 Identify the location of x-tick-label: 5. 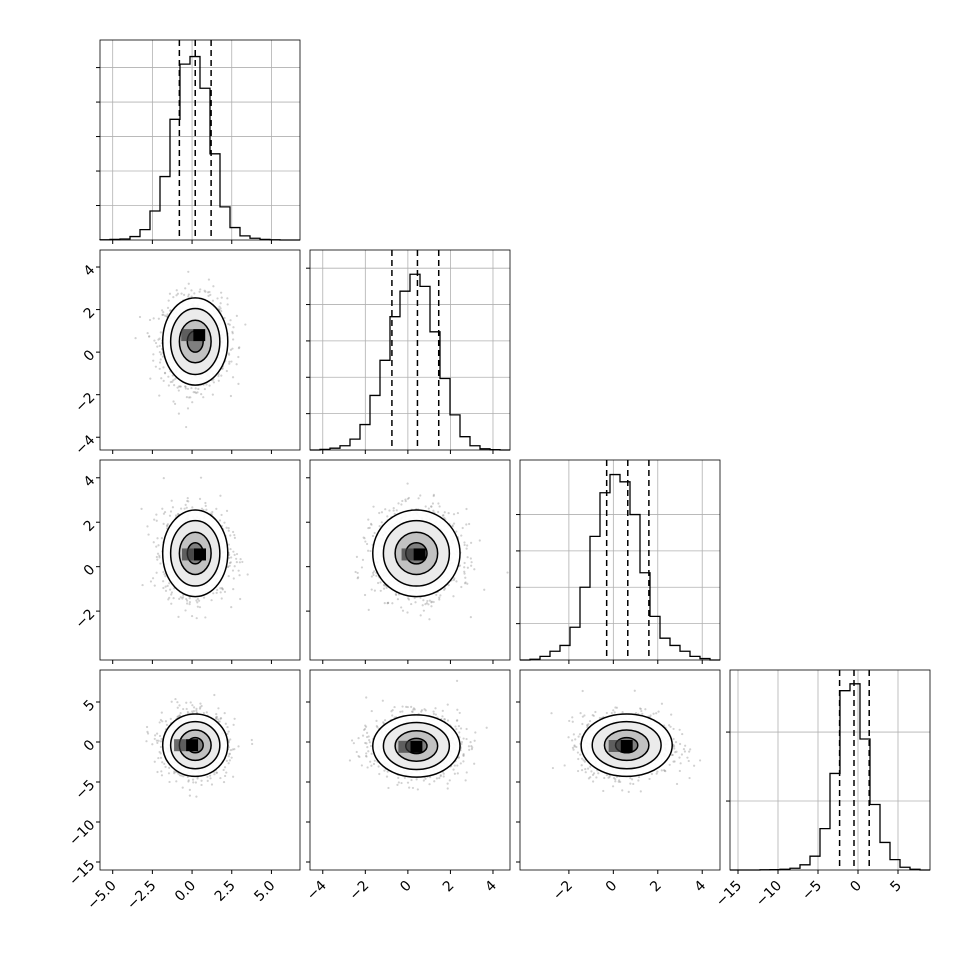
(896, 887).